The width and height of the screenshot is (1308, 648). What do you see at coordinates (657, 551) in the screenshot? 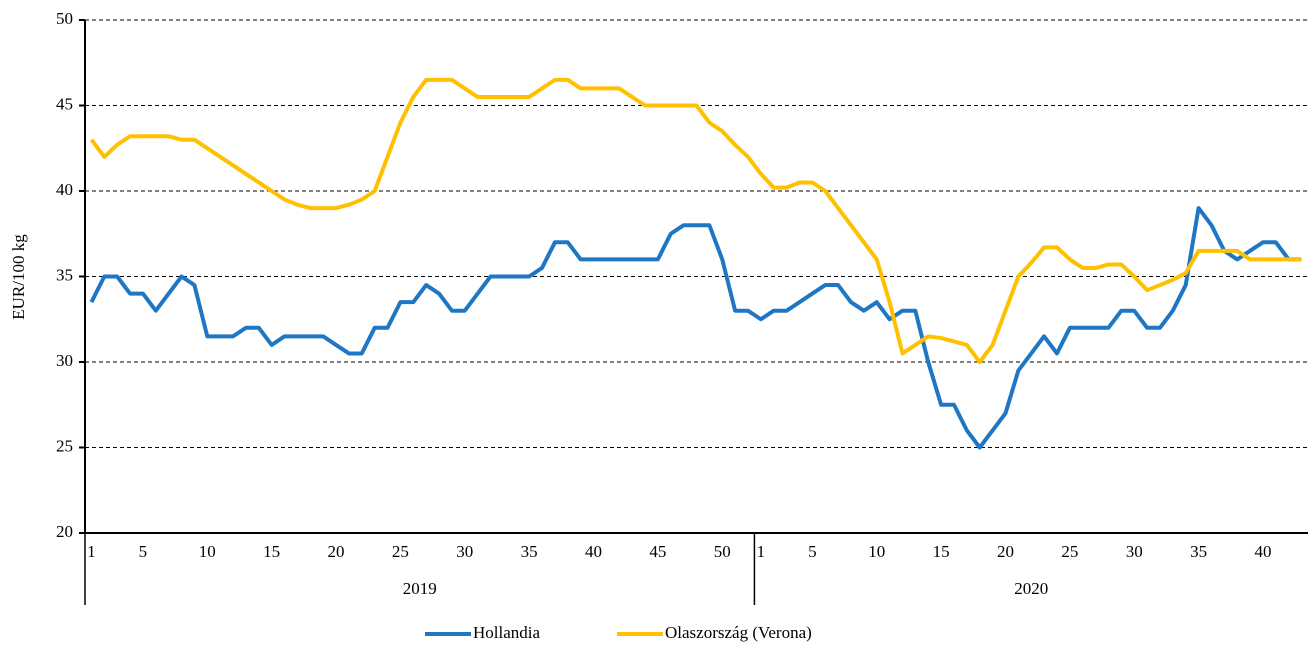
I see `x-tick-label: 45` at bounding box center [657, 551].